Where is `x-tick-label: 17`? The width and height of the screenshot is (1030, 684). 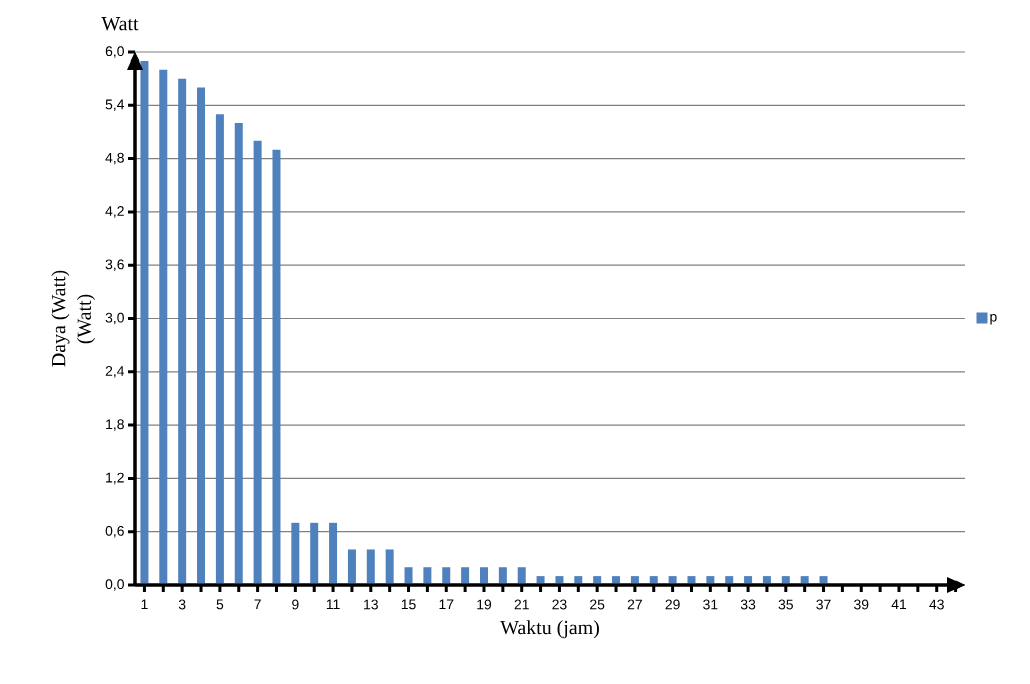
x-tick-label: 17 is located at coordinates (446, 604).